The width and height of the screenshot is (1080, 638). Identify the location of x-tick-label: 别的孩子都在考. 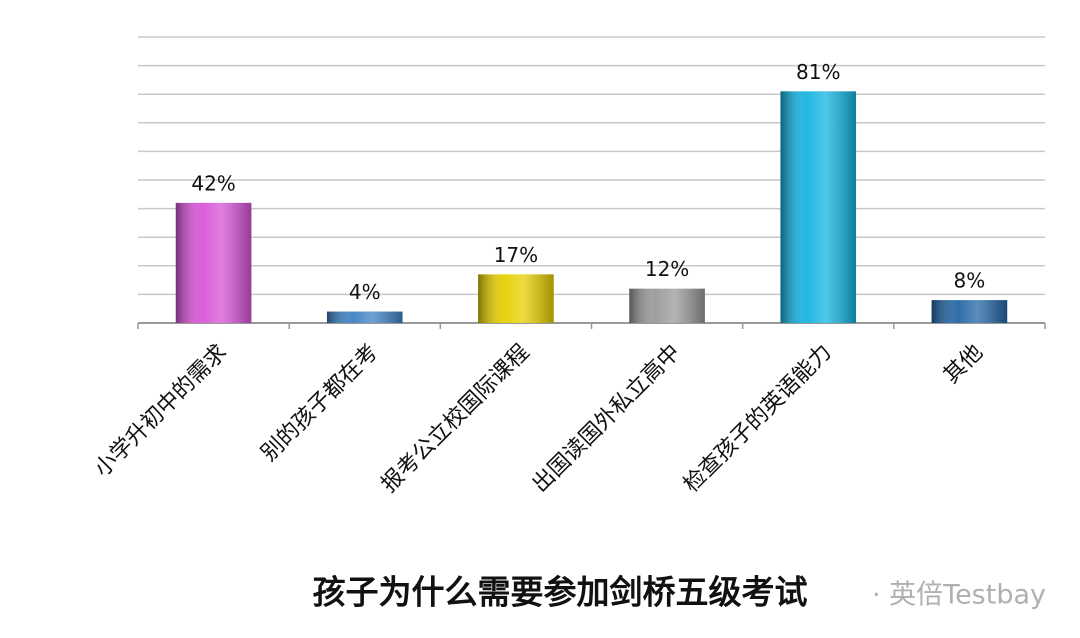
(320, 403).